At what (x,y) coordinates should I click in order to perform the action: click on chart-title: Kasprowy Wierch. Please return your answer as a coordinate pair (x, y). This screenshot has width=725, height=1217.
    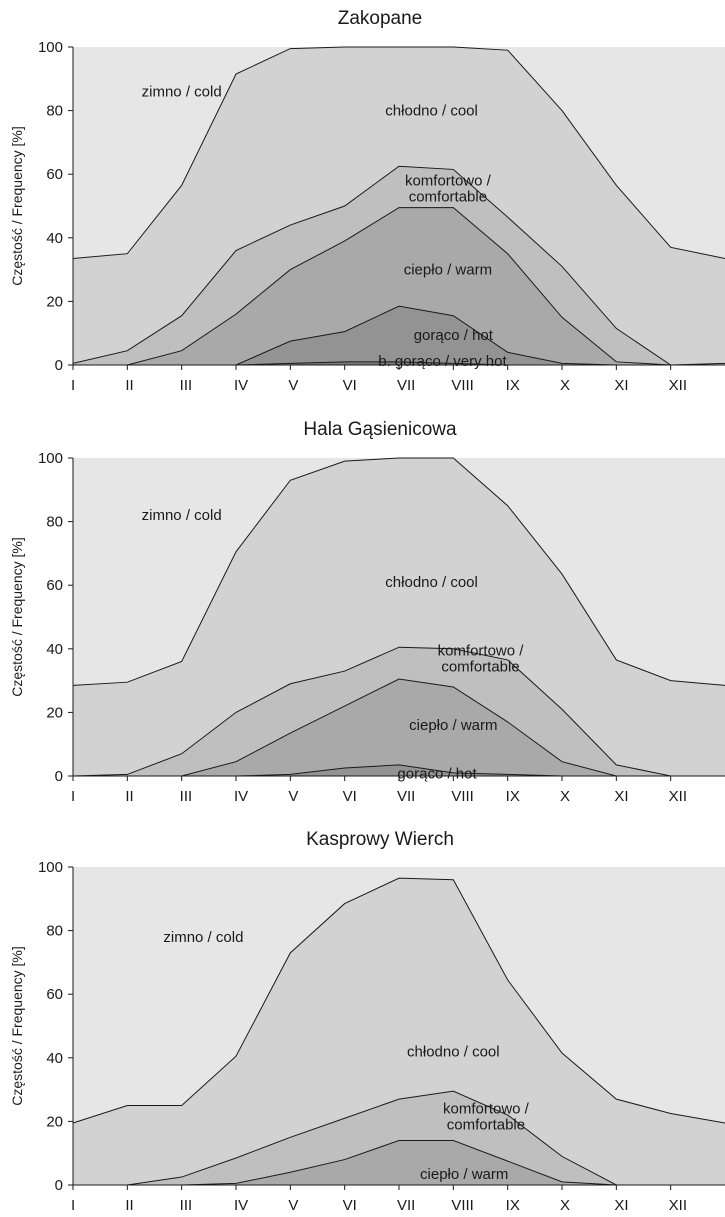
    Looking at the image, I should click on (380, 839).